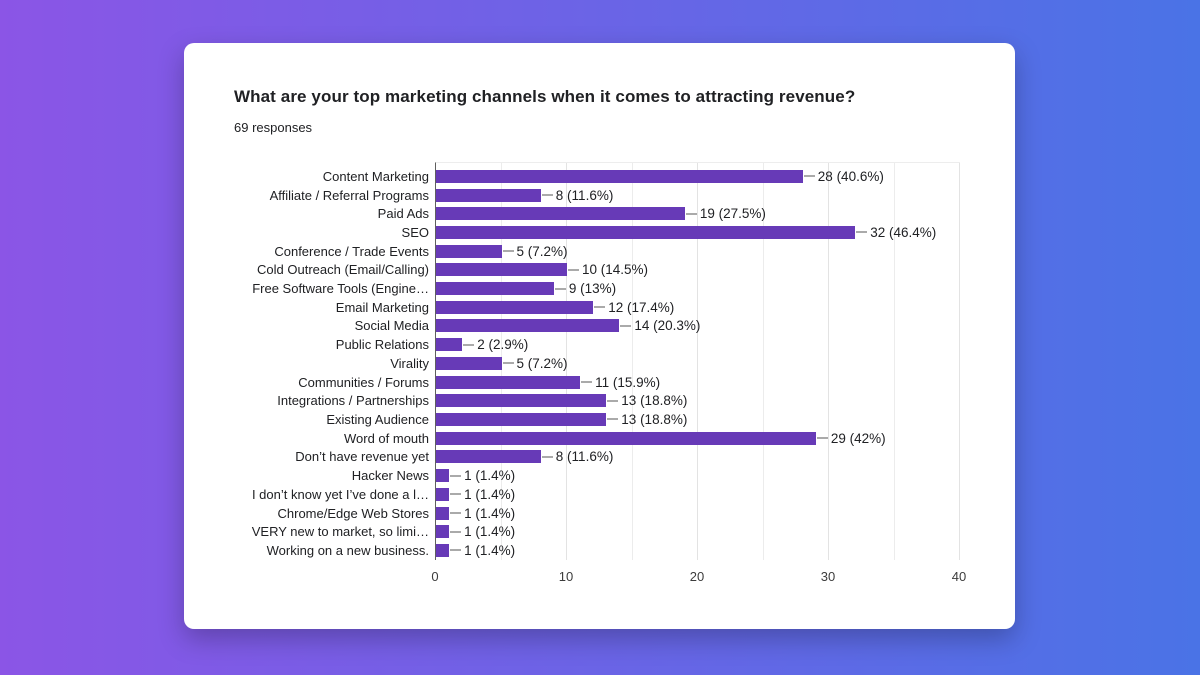 This screenshot has width=1200, height=675. What do you see at coordinates (725, 344) in the screenshot?
I see `bar-wrap: 2 (2.9%)` at bounding box center [725, 344].